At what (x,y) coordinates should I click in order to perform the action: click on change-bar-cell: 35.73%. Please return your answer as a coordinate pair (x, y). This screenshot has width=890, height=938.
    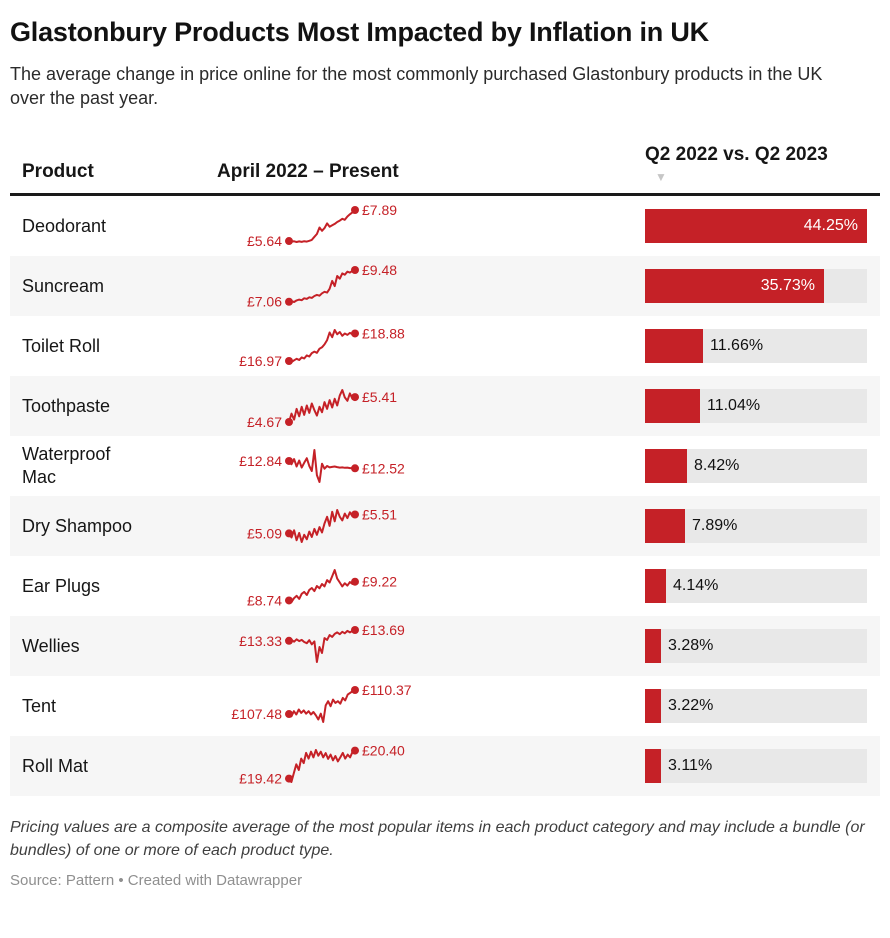
    Looking at the image, I should click on (762, 286).